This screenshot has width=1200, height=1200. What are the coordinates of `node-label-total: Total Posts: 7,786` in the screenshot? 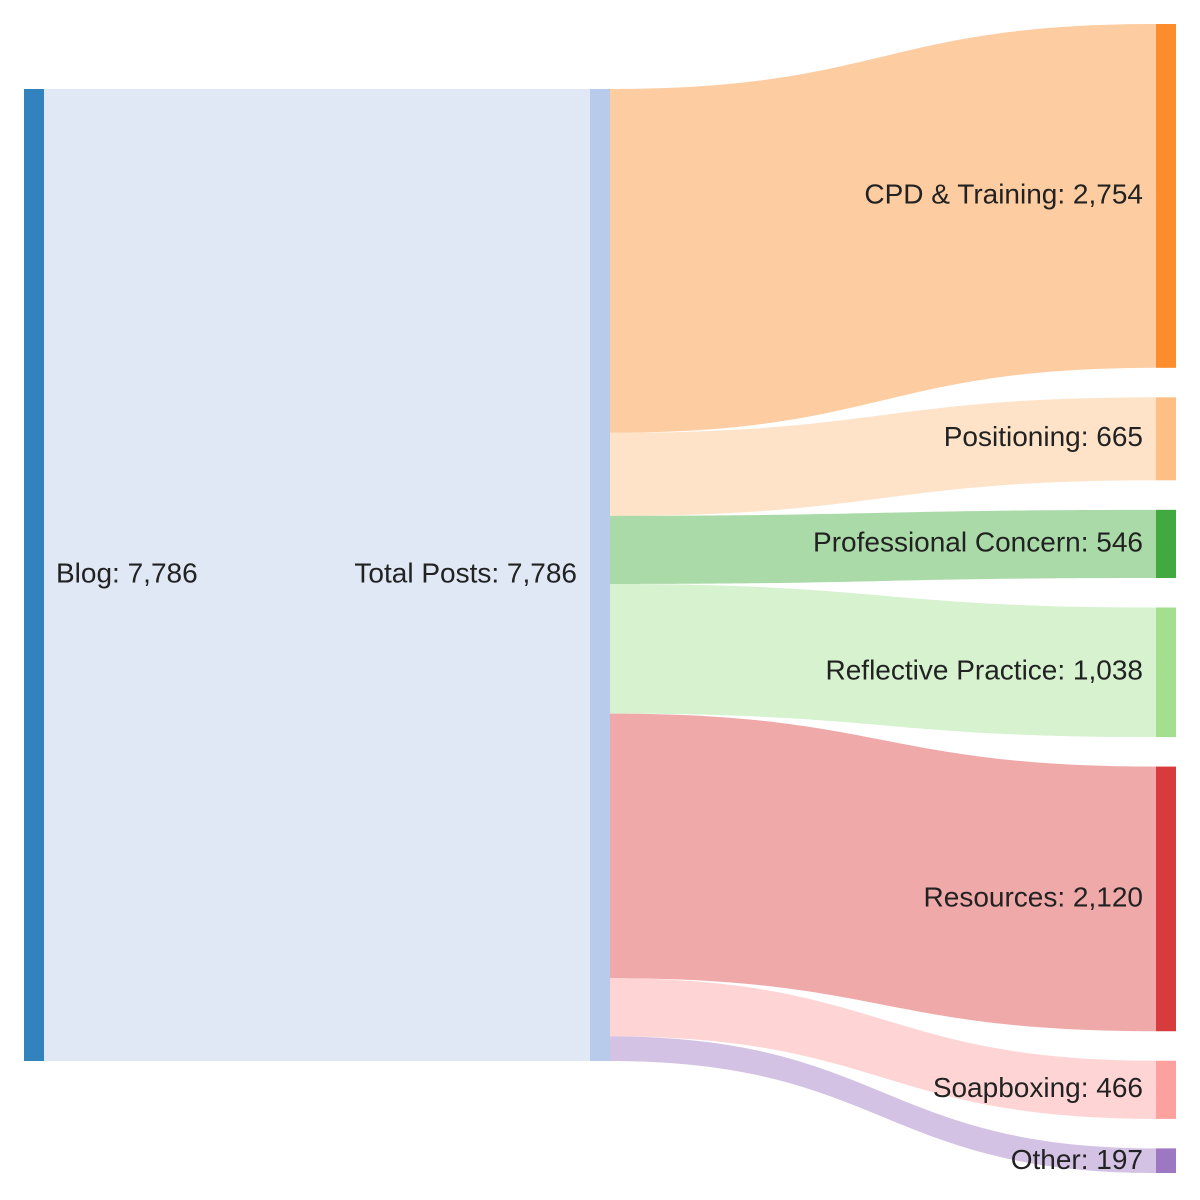 It's located at (465, 572).